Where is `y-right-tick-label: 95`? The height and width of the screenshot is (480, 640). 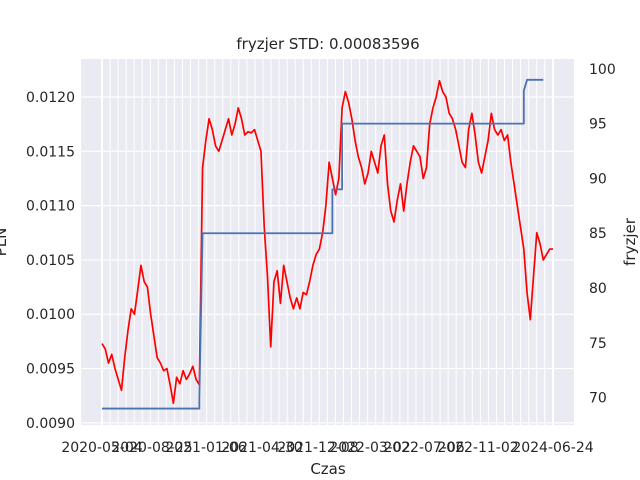
y-right-tick-label: 95 is located at coordinates (598, 125).